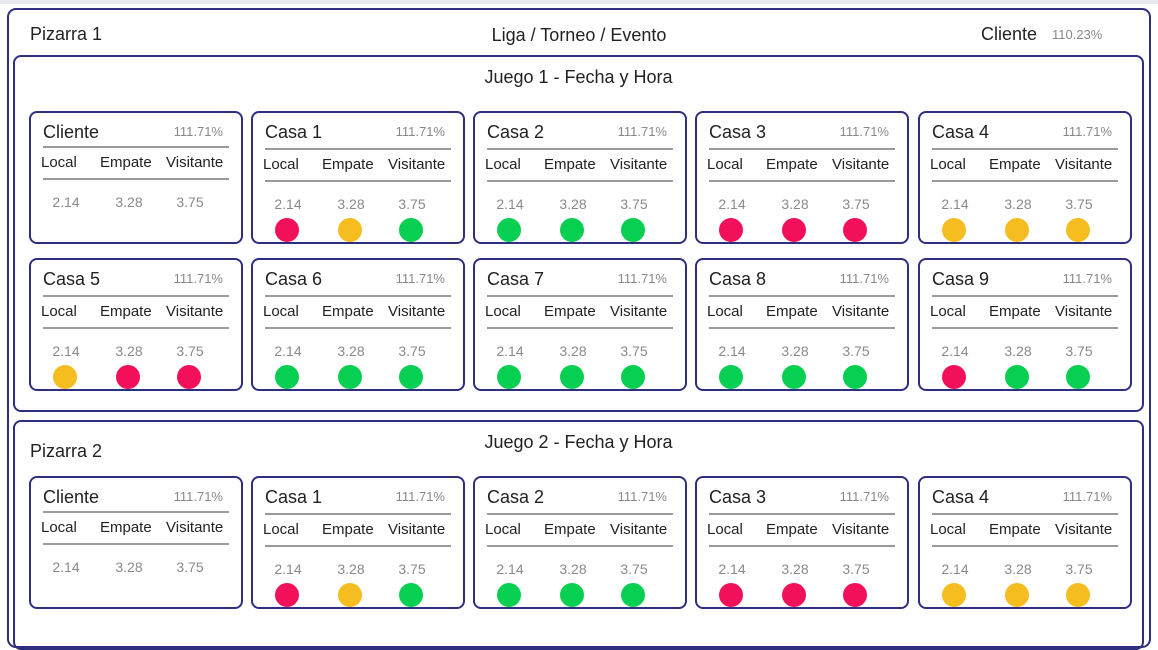 This screenshot has width=1158, height=650. What do you see at coordinates (961, 279) in the screenshot?
I see `card-name: Casa 9` at bounding box center [961, 279].